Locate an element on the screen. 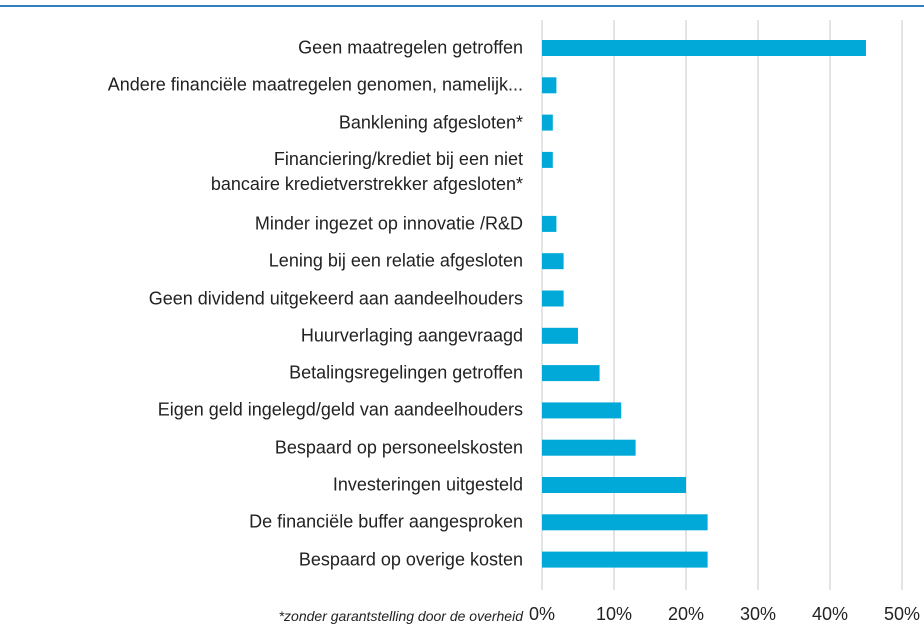 The width and height of the screenshot is (924, 627). category-label: Investeringen uitgesteld is located at coordinates (427, 484).